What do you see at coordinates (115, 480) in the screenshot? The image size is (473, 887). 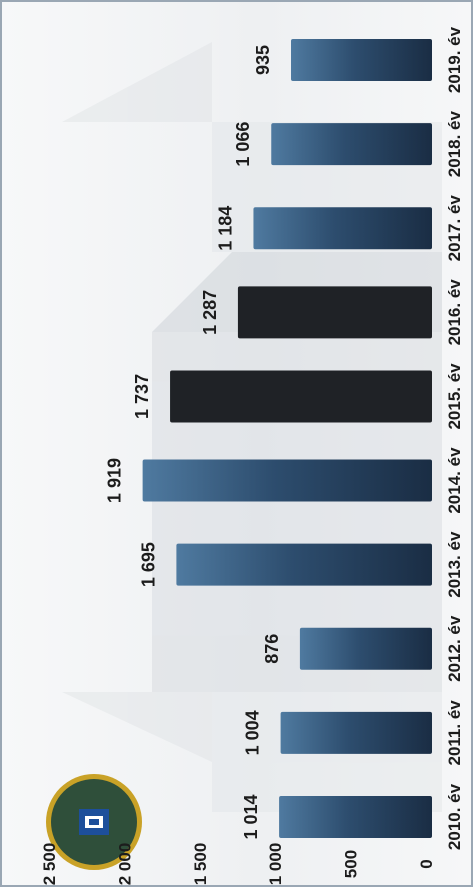 I see `value-label: 1 919` at bounding box center [115, 480].